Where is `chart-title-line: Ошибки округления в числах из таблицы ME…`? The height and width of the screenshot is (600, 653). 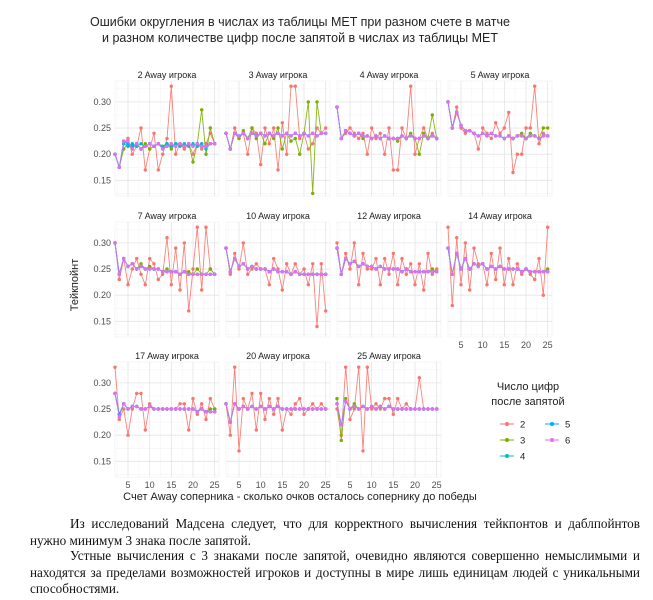 chart-title-line: Ошибки округления в числах из таблицы ME… is located at coordinates (300, 22).